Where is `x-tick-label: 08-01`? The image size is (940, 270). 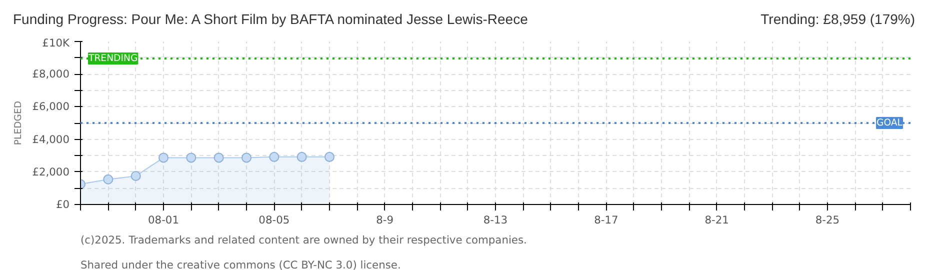 x-tick-label: 08-01 is located at coordinates (163, 220).